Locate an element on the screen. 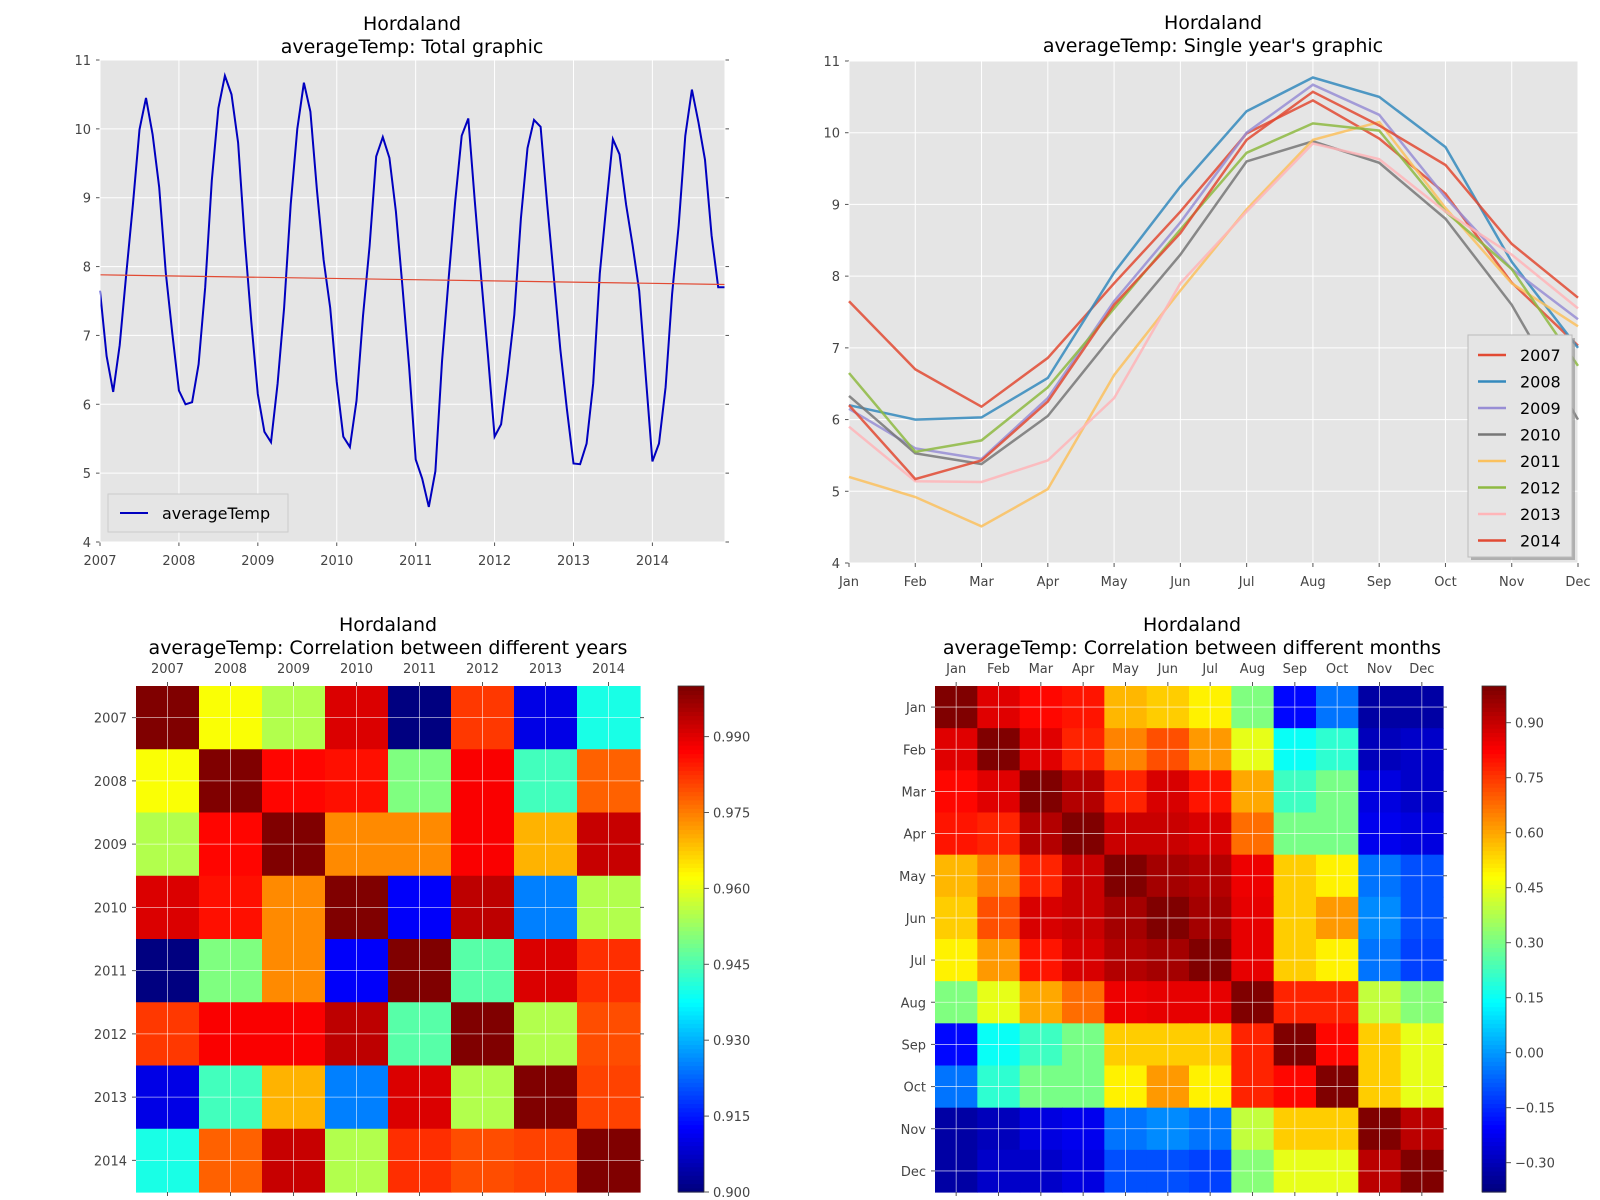  chart2-title-line2: averageTemp: Single year's graphic is located at coordinates (1213, 46).